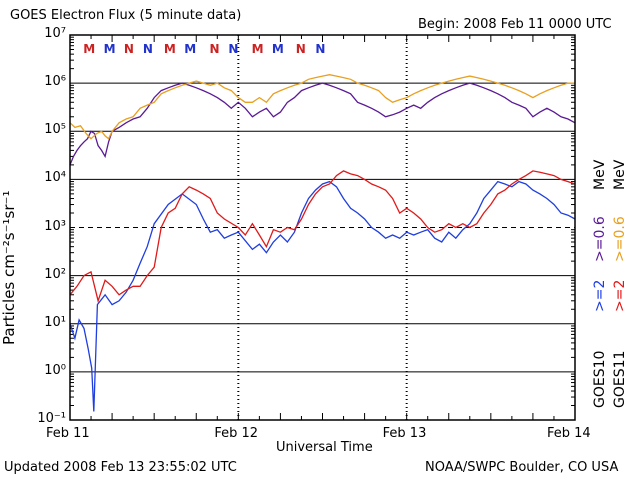 The image size is (640, 480). I want to click on legend-goes10-ge06: >=0.6, so click(600, 239).